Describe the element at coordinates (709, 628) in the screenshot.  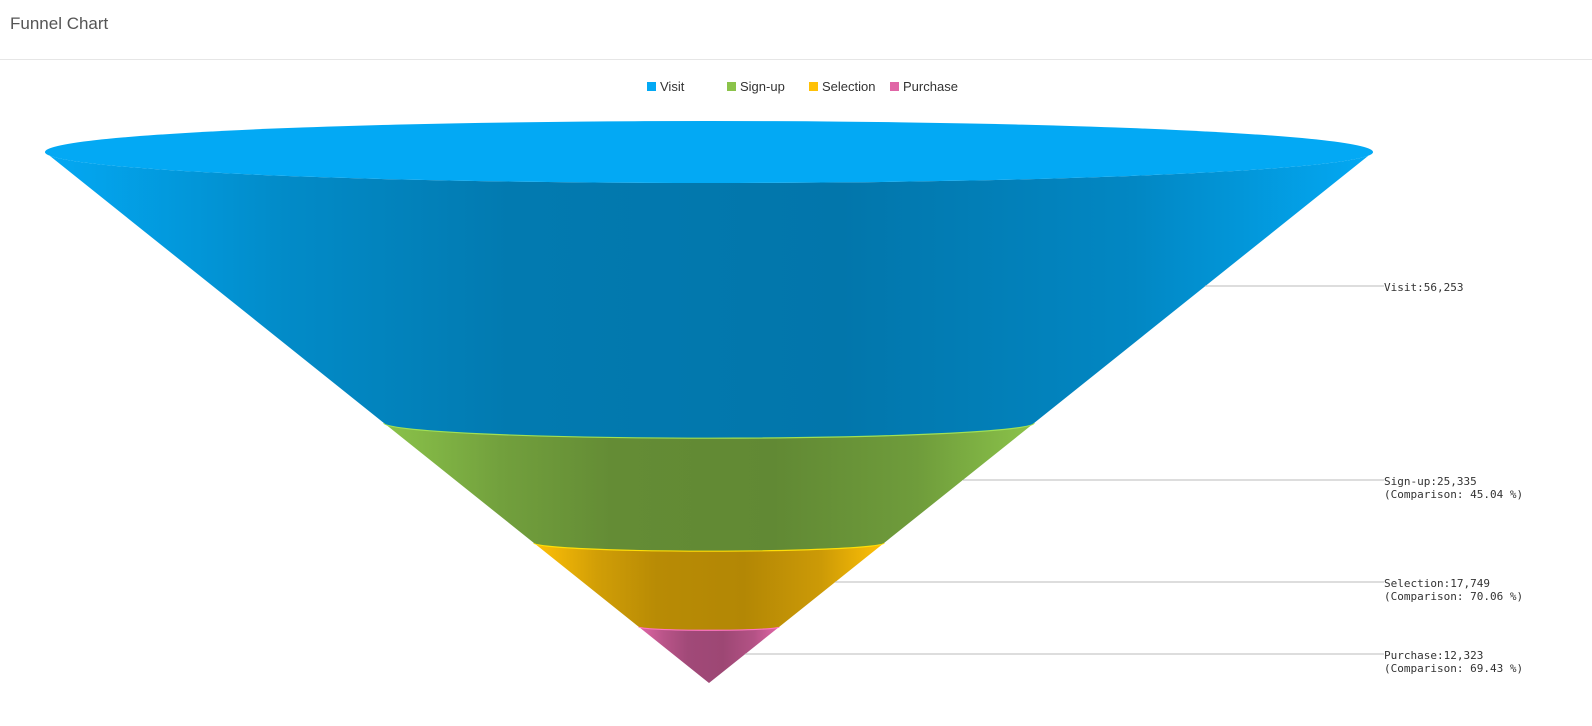
I see `funnel-edge-purchase` at that location.